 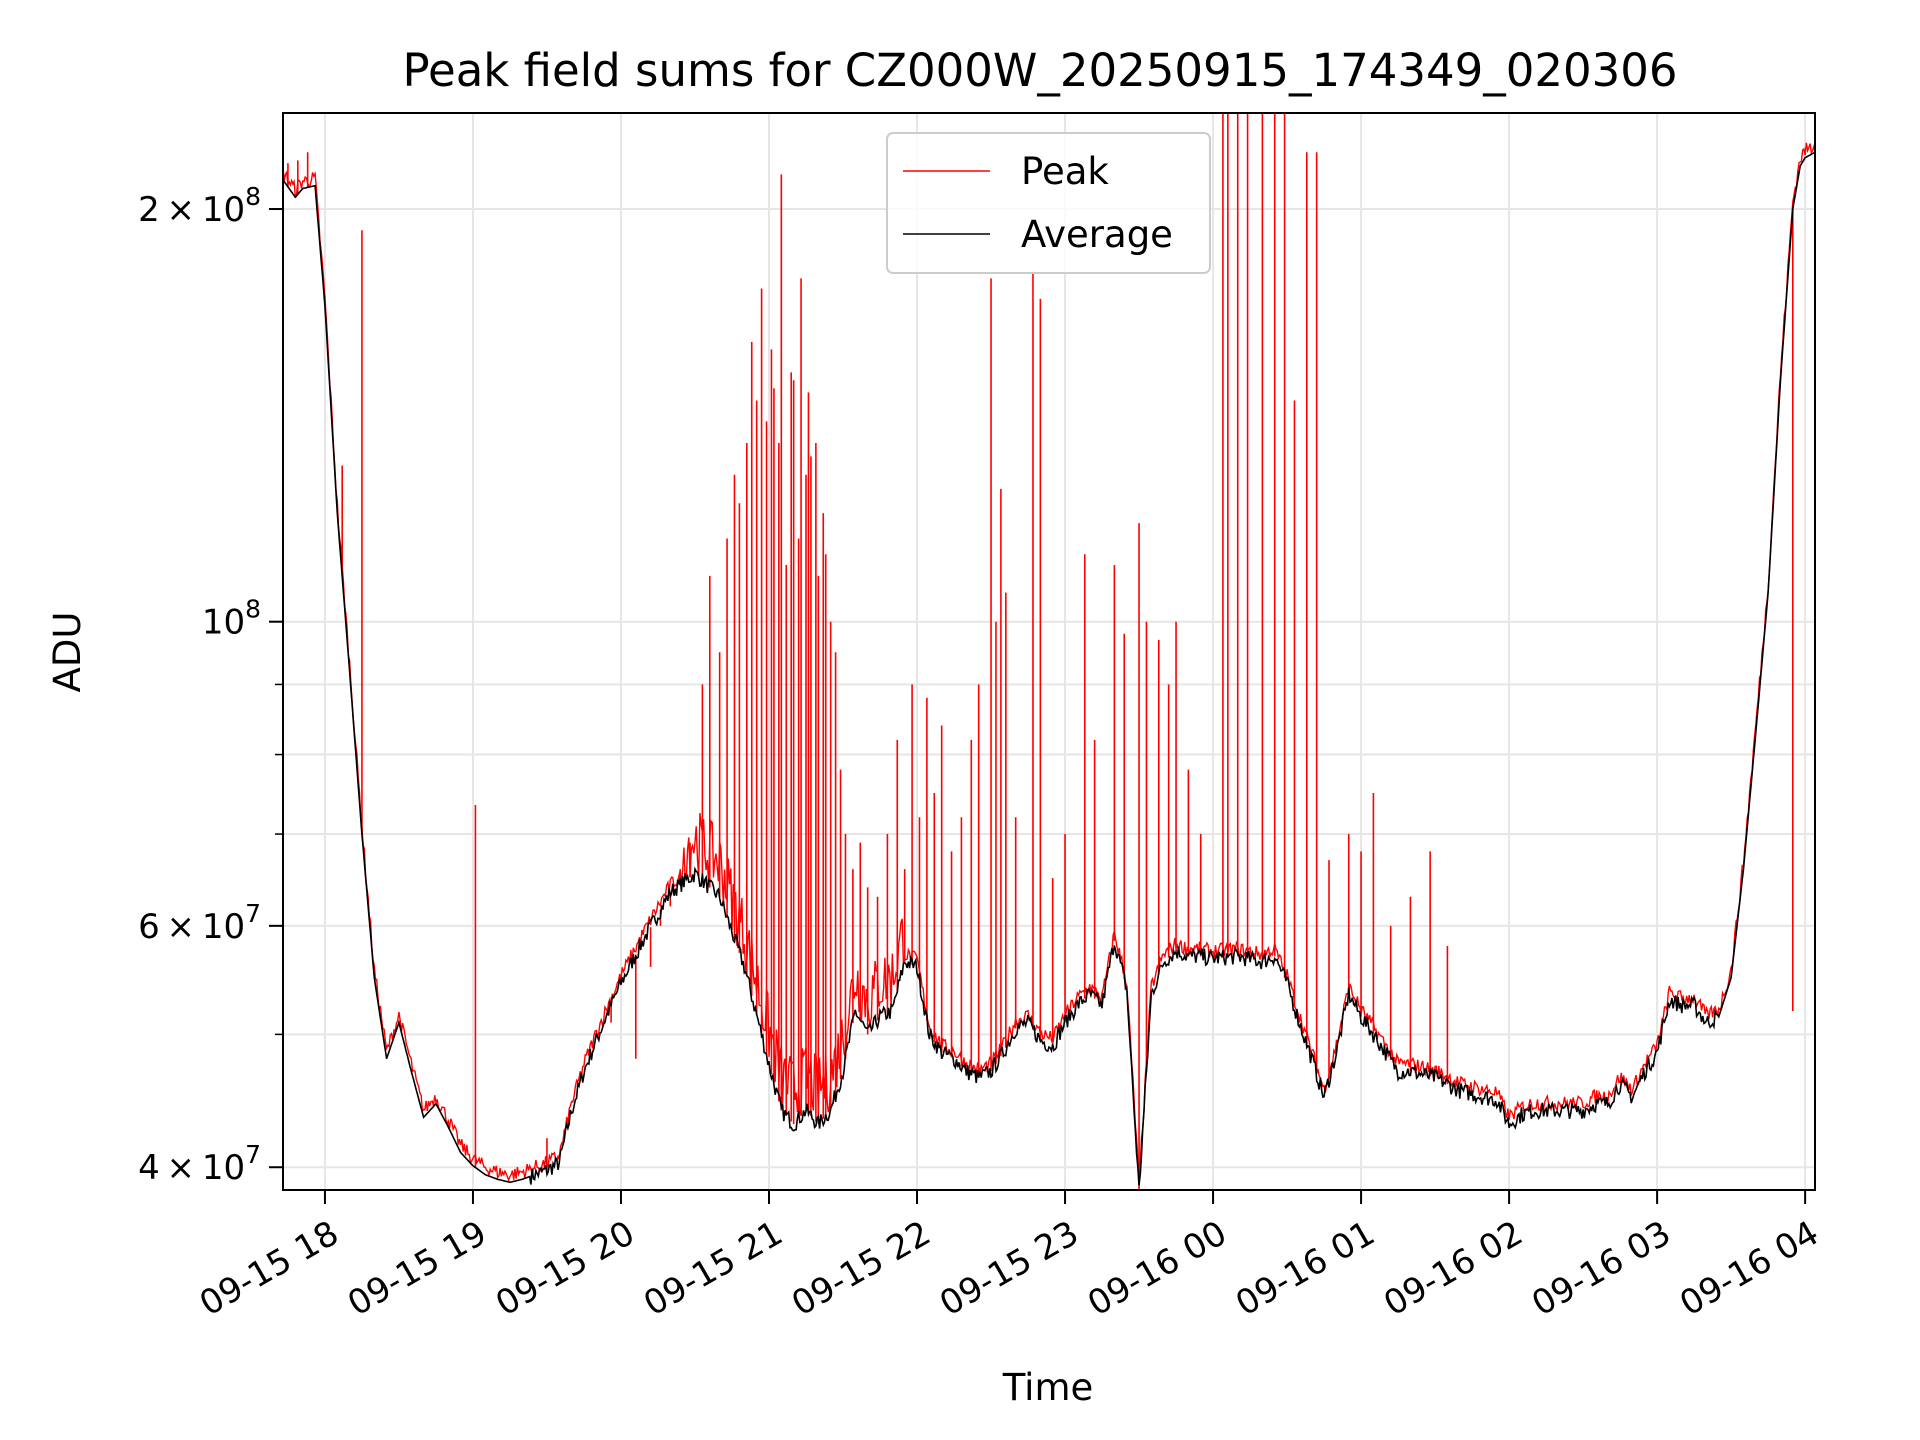 I want to click on legend-peak-label: Peak, so click(x=1065, y=171).